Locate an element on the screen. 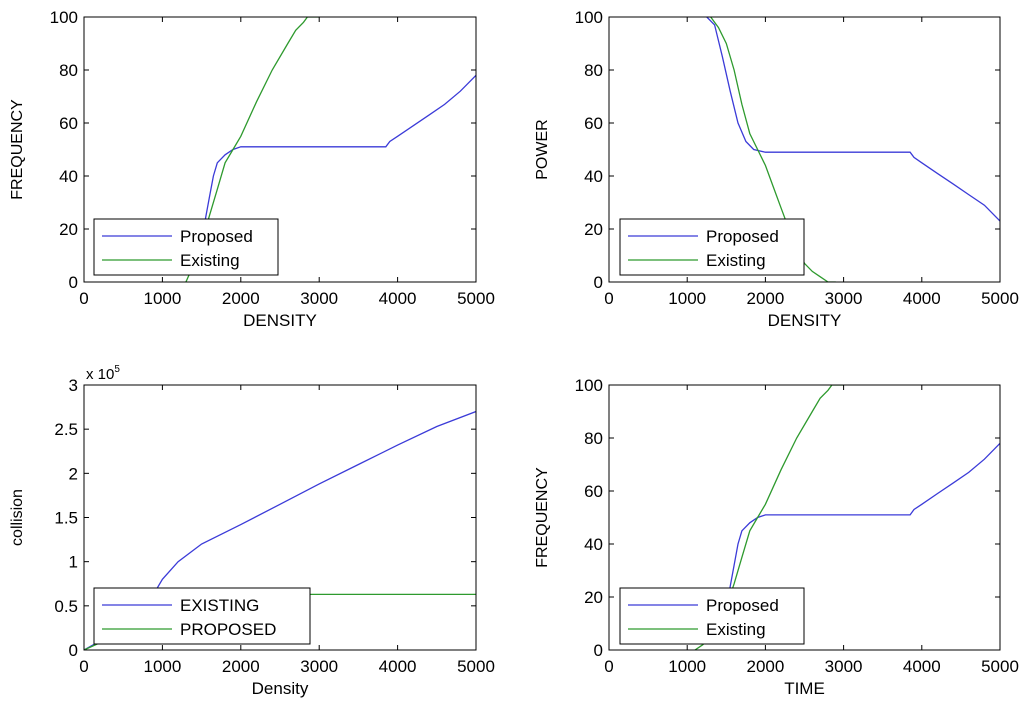  y-tick-label: 2 is located at coordinates (73, 473).